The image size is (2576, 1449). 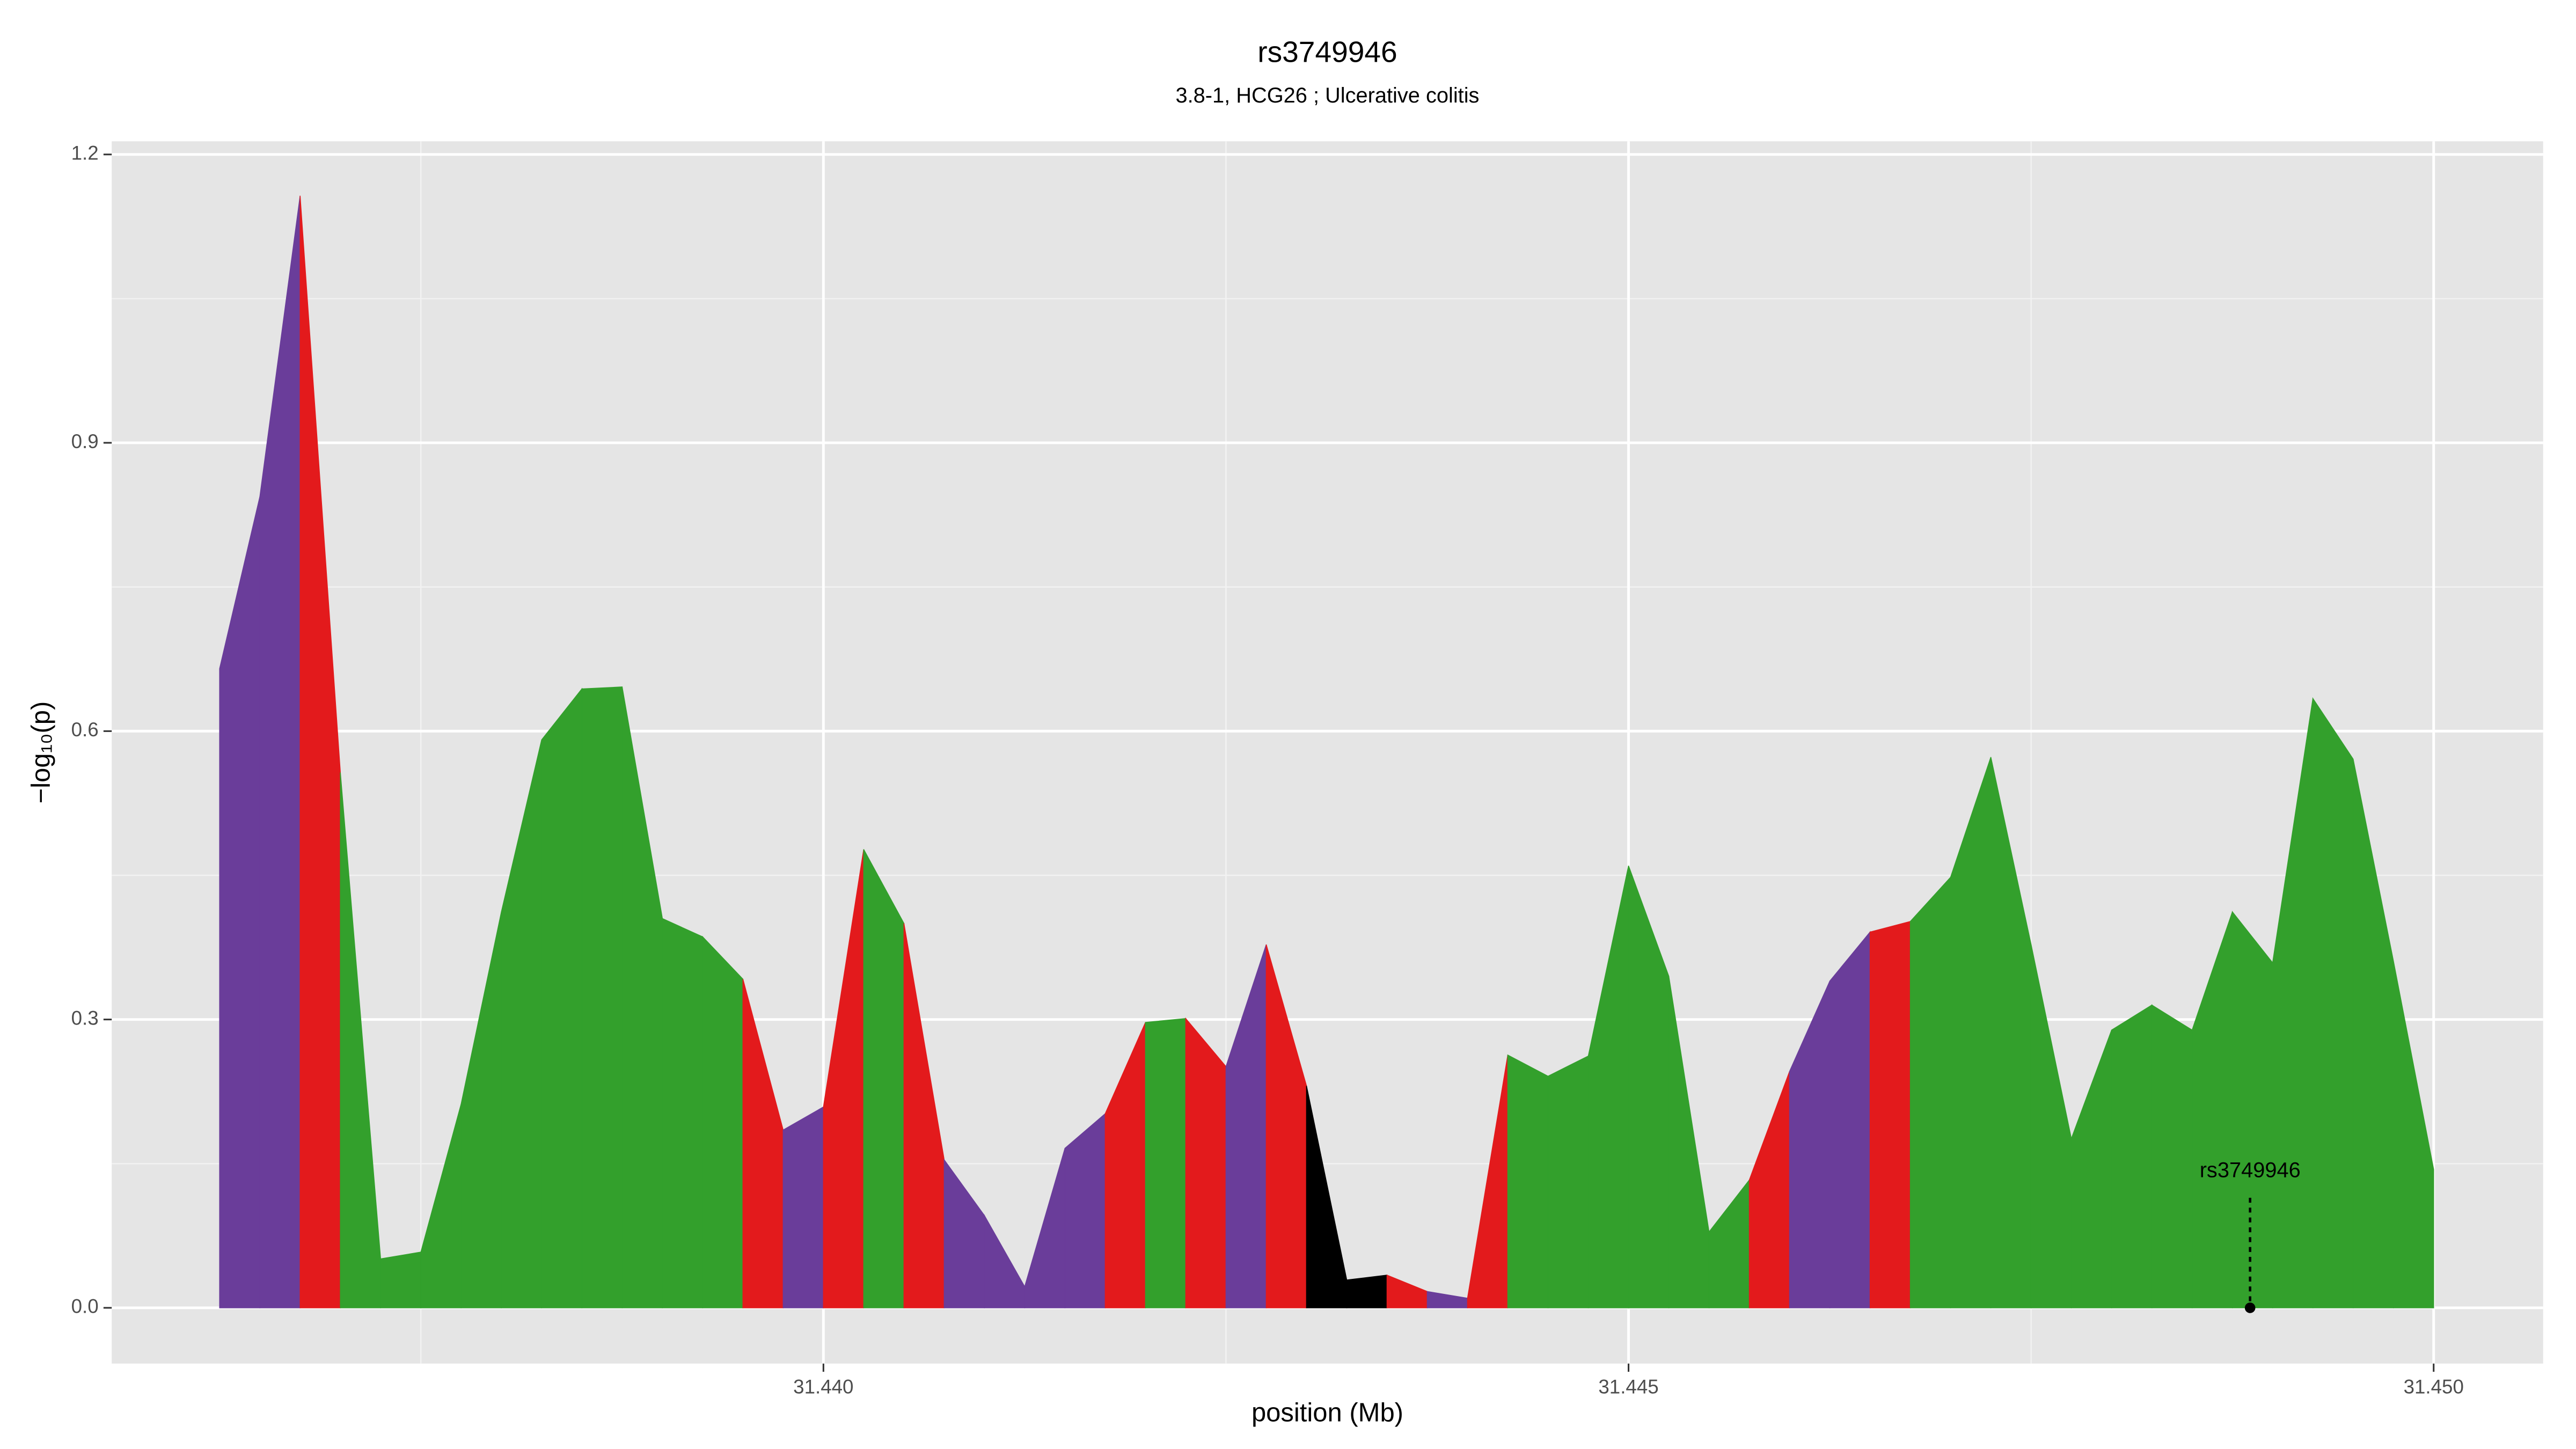 What do you see at coordinates (2250, 1170) in the screenshot?
I see `annotation-label: rs3749946` at bounding box center [2250, 1170].